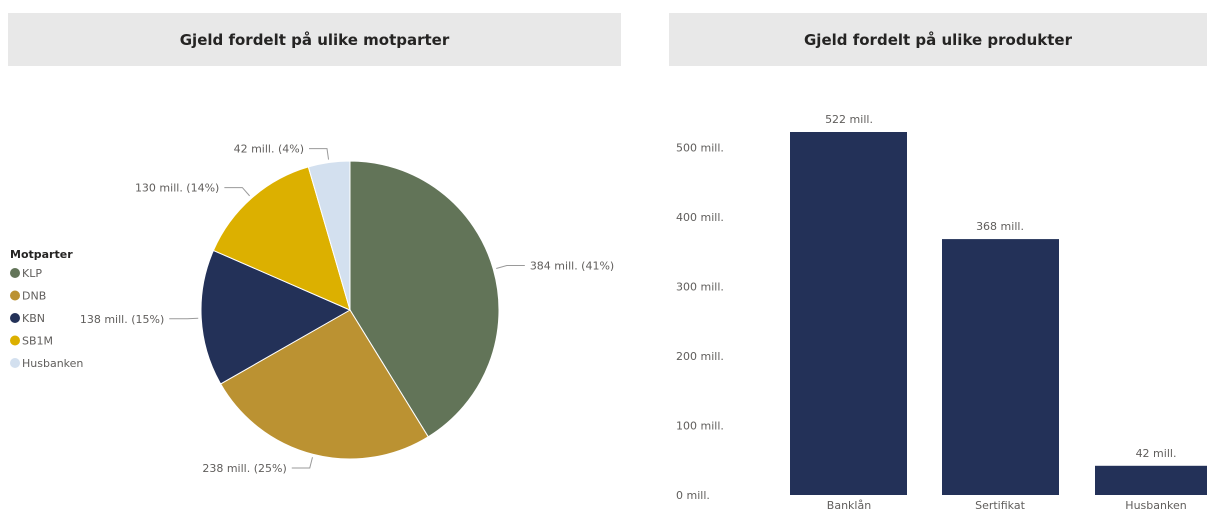  I want to click on pie-data-label: 42 mill. (4%), so click(269, 149).